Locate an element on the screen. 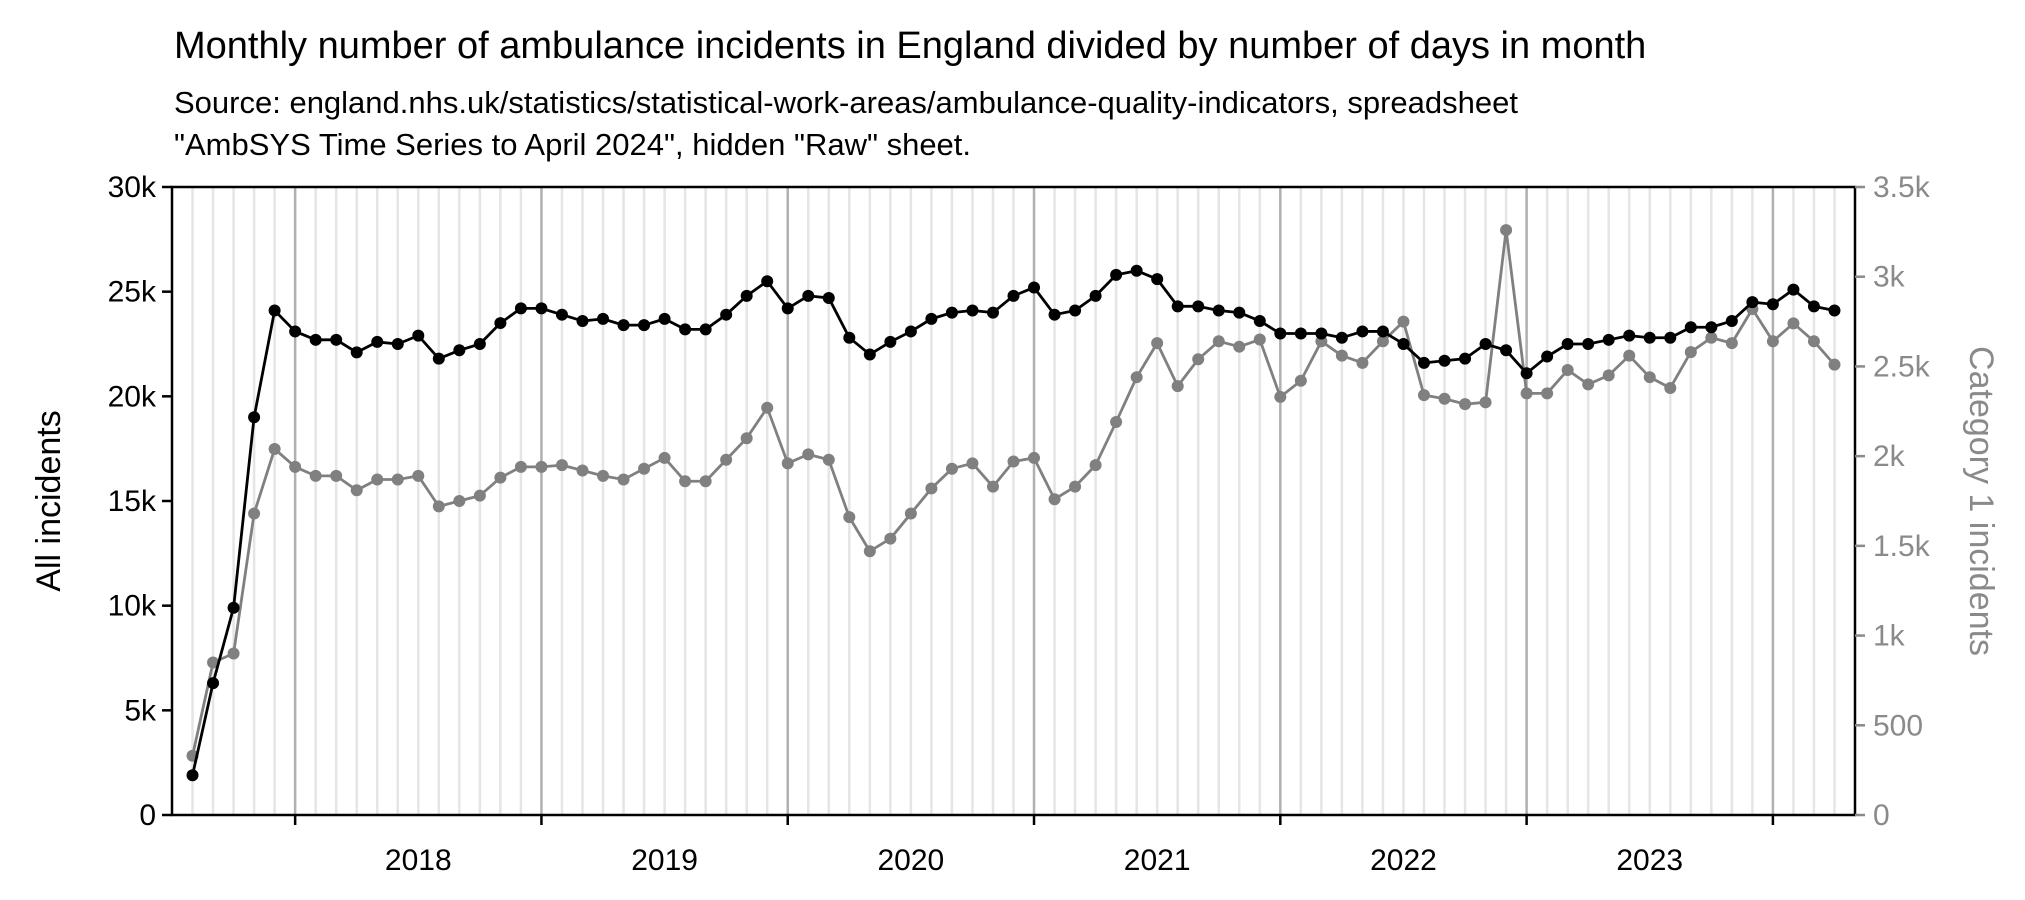  left-tick-label: 10k is located at coordinates (132, 606).